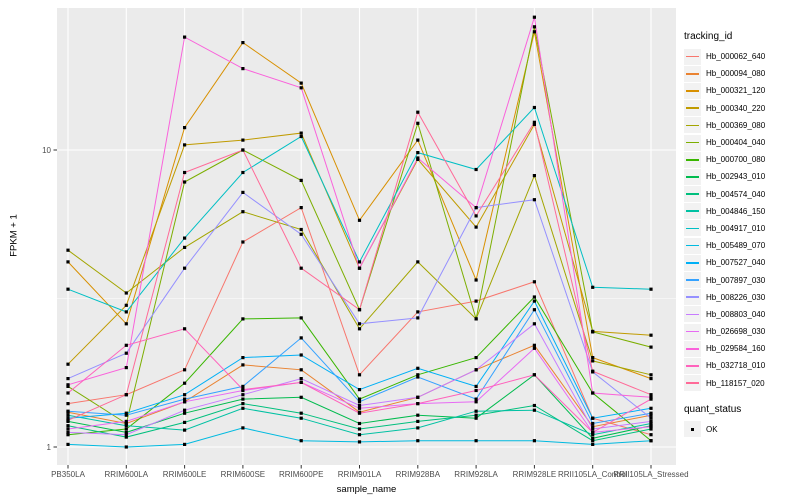 The image size is (800, 500). I want to click on legend-item-label: Hb_005489_070, so click(736, 246).